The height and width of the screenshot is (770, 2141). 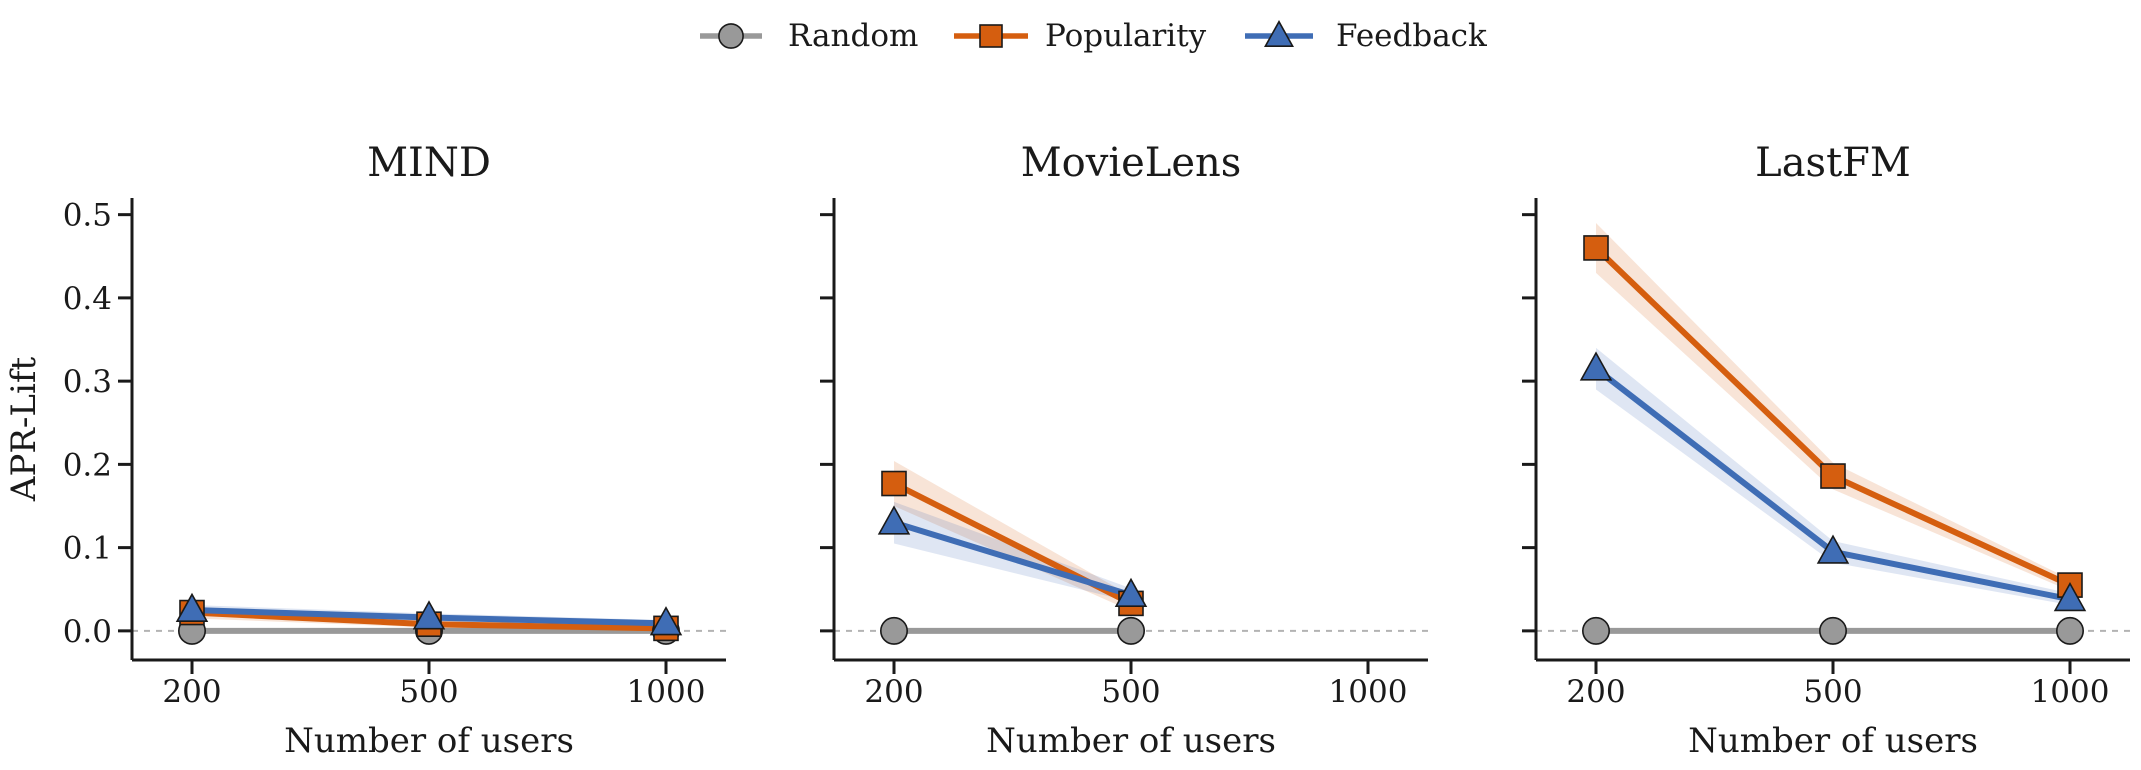 I want to click on legend-item-popularity: Popularity, so click(x=1080, y=36).